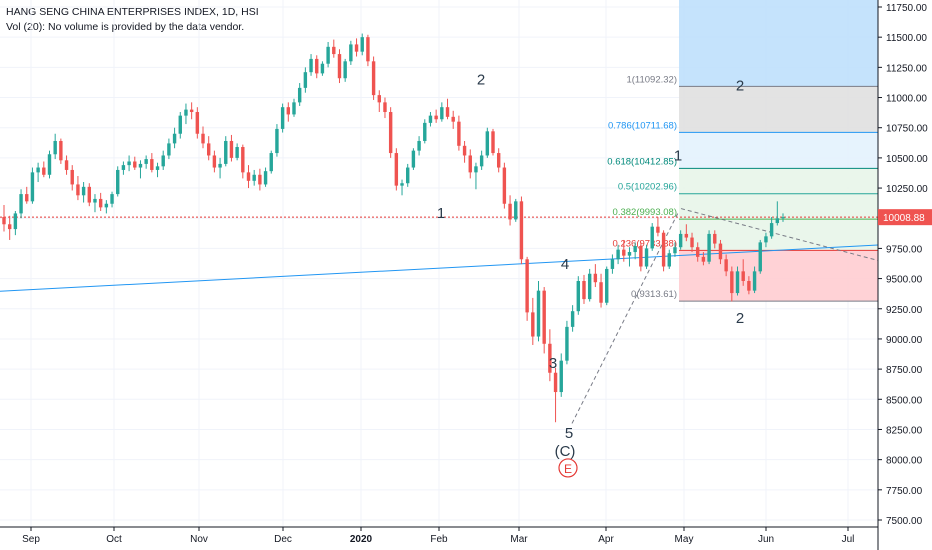  Describe the element at coordinates (904, 430) in the screenshot. I see `price-tick-label: 8250.00` at that location.